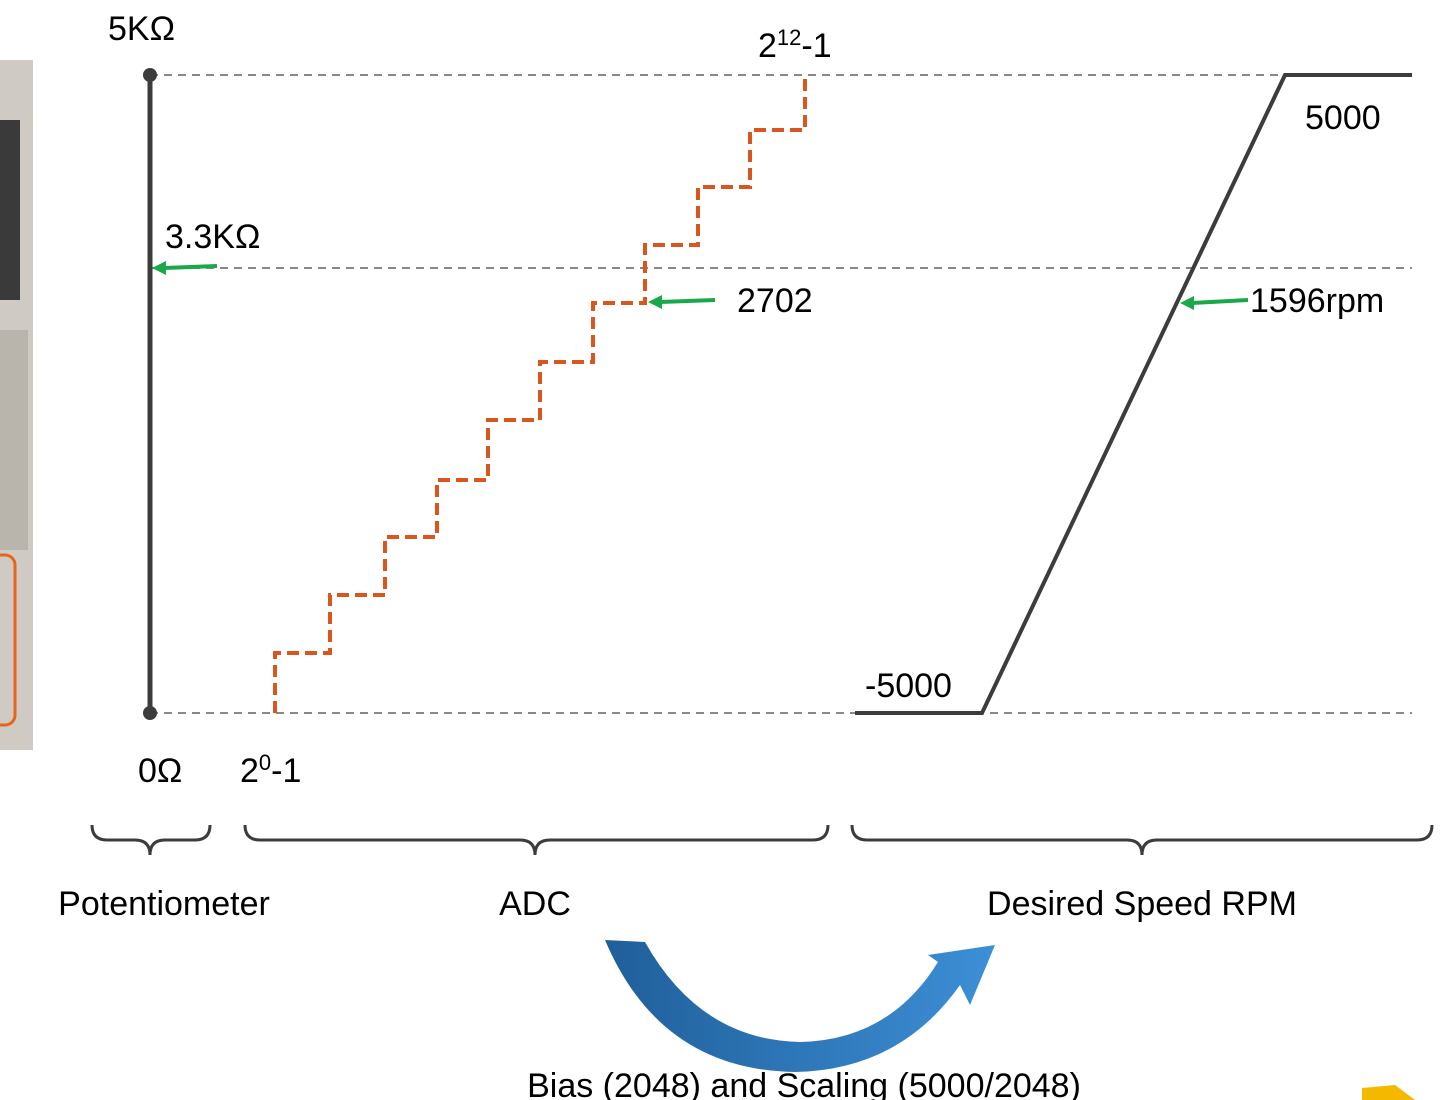  Describe the element at coordinates (800, 1006) in the screenshot. I see `transform-arrow` at that location.